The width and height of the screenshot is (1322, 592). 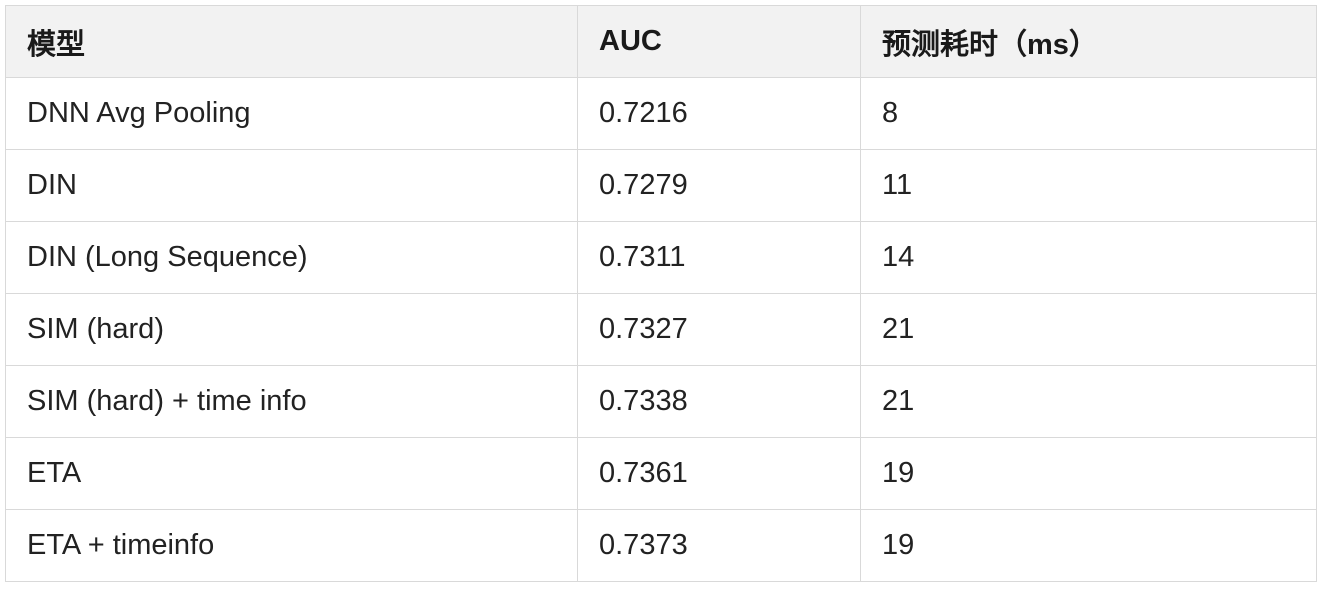 What do you see at coordinates (719, 41) in the screenshot?
I see `header-auc: AUC` at bounding box center [719, 41].